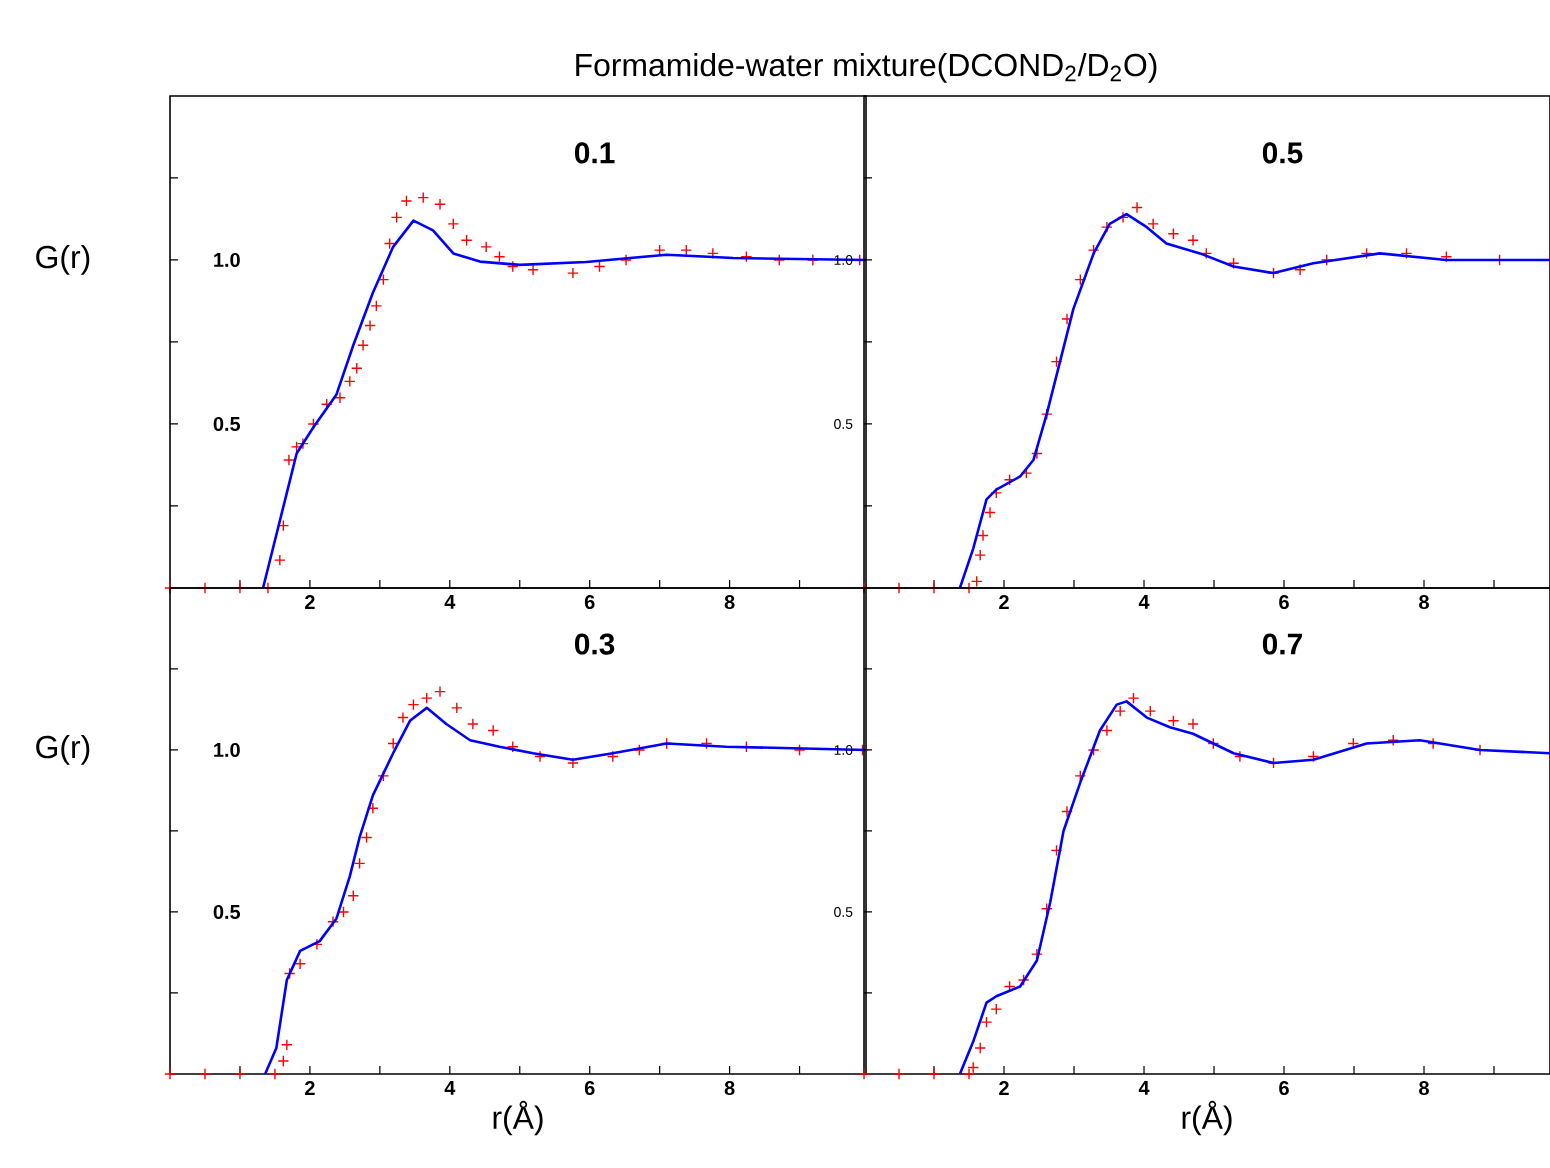 Image resolution: width=1550 pixels, height=1168 pixels. What do you see at coordinates (866, 67) in the screenshot?
I see `text: Formamide-water mixture(DCOND$_{2}$/D$_{2}$O)` at bounding box center [866, 67].